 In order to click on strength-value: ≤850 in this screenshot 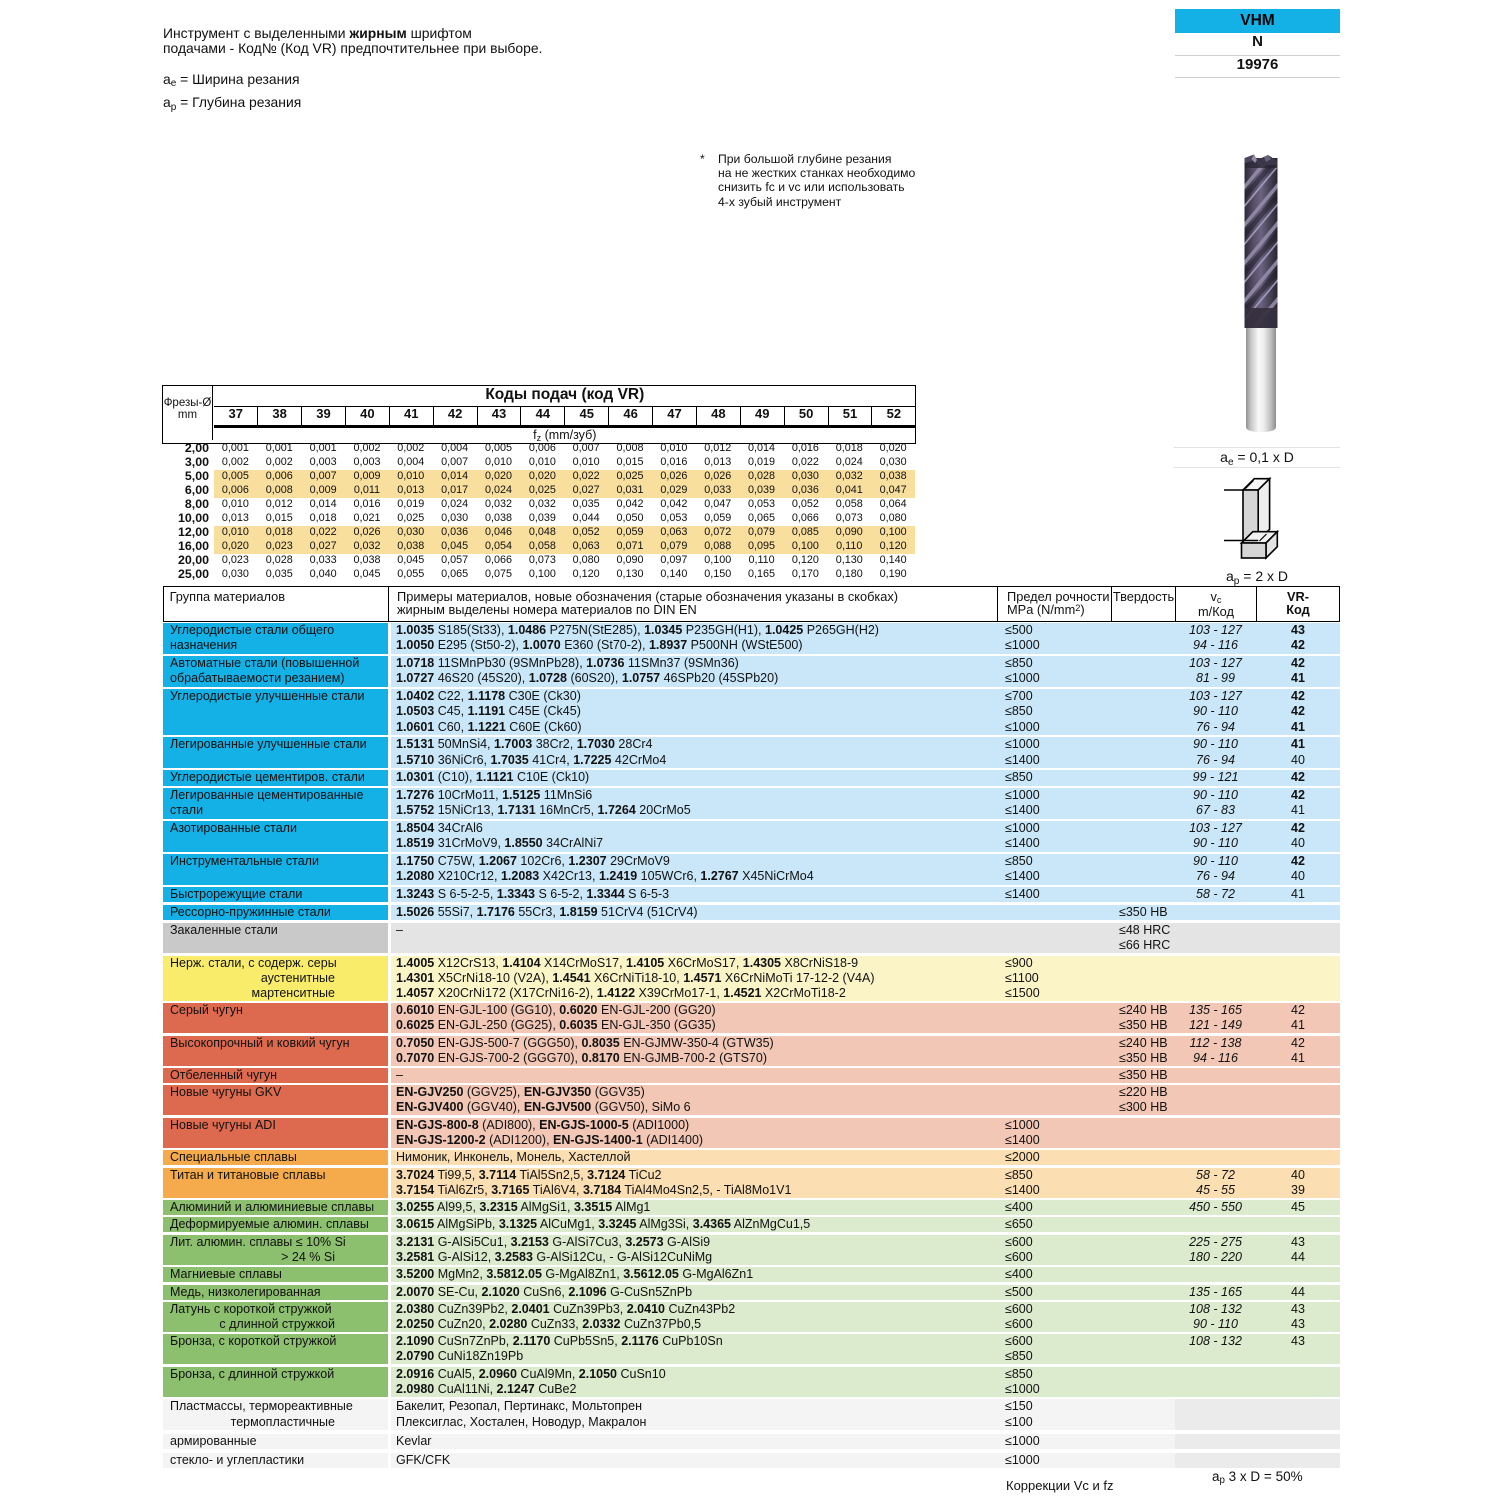, I will do `click(1019, 1373)`.